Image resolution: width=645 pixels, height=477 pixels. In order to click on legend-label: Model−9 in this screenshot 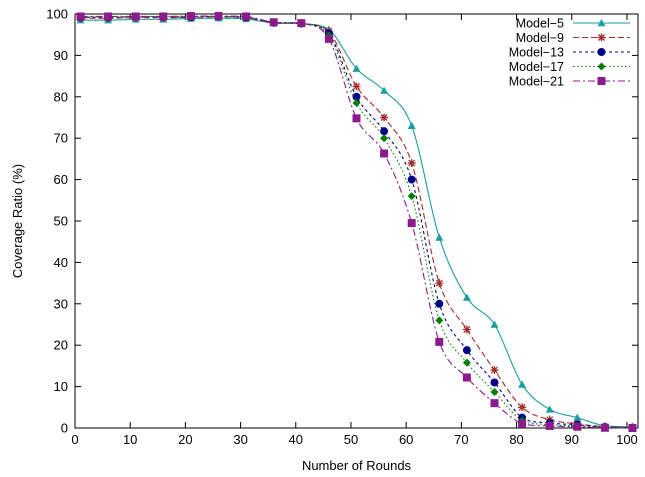, I will do `click(540, 38)`.